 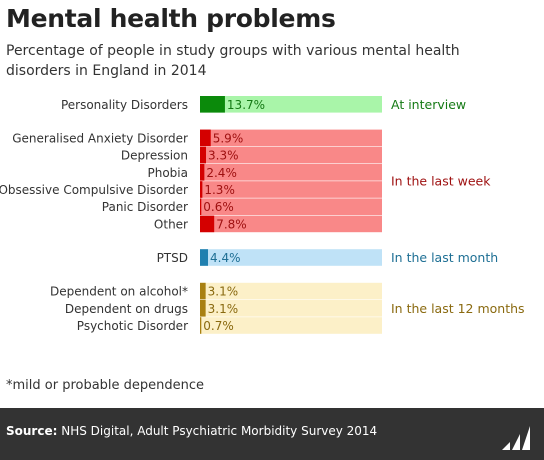 What do you see at coordinates (428, 104) in the screenshot?
I see `period-label: At interview` at bounding box center [428, 104].